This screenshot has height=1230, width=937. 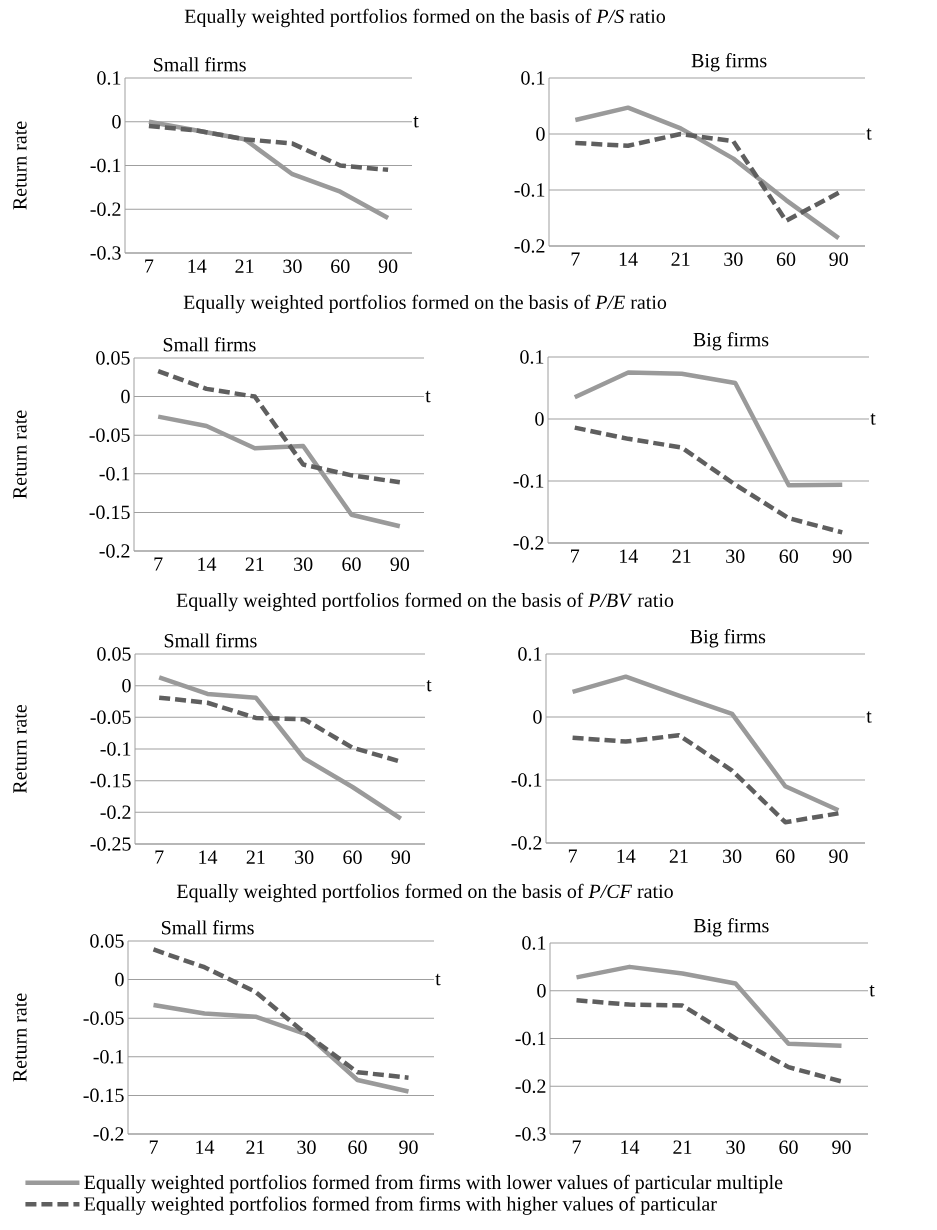 What do you see at coordinates (433, 1184) in the screenshot?
I see `legend-label: Equally weighted portfolios formed from firms with lower values of particular multiple` at bounding box center [433, 1184].